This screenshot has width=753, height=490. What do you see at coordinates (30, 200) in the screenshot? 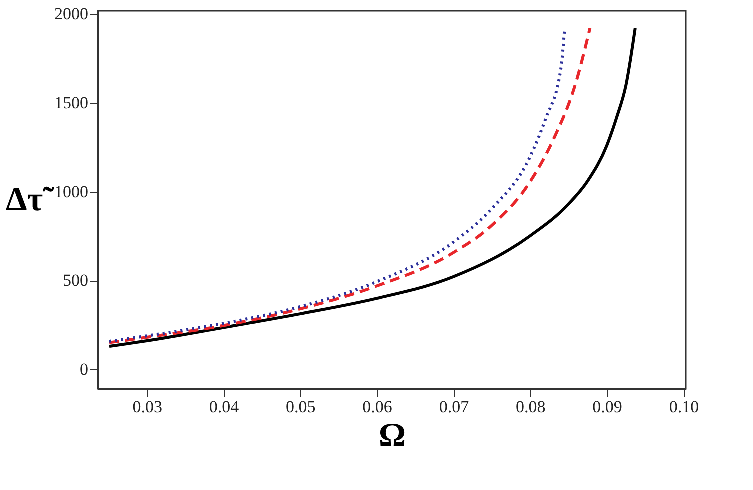
I see `y-axis-title: Δτ̃` at bounding box center [30, 200].